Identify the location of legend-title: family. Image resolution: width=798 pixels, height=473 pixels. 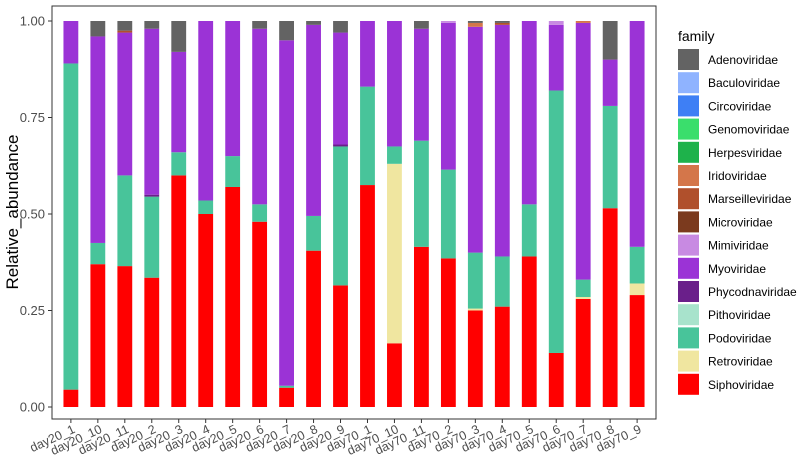
(696, 36).